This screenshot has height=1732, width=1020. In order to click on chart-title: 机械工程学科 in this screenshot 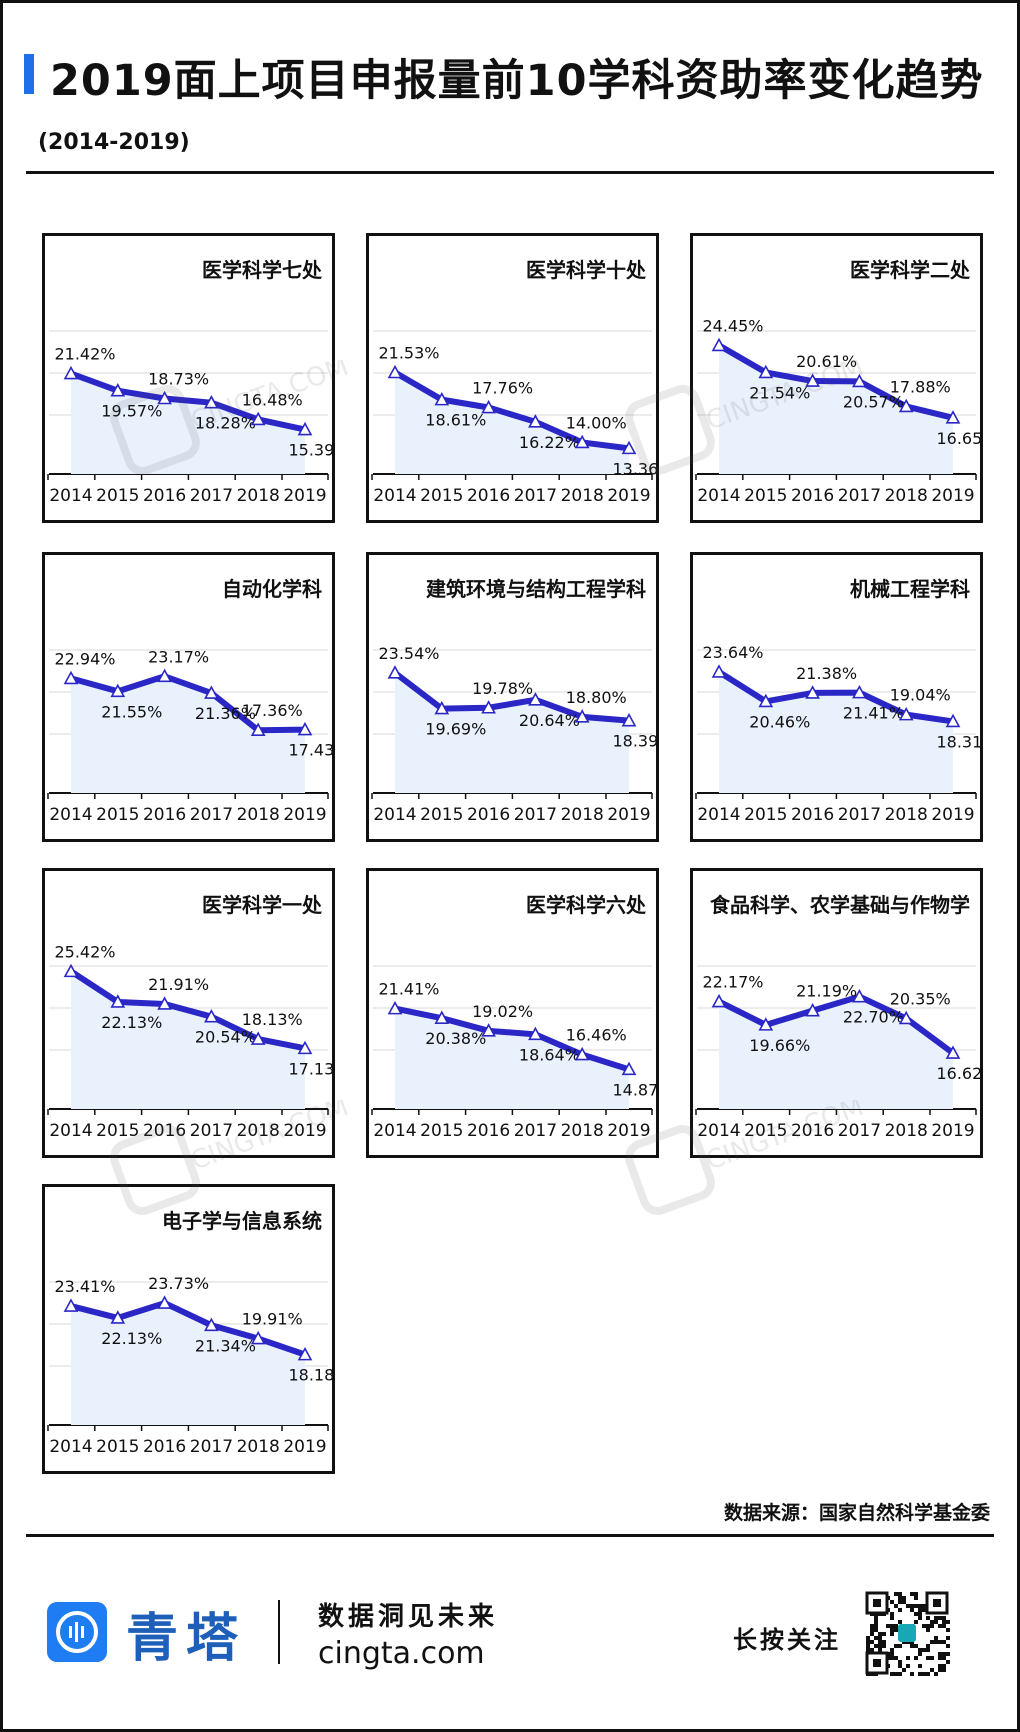, I will do `click(910, 589)`.